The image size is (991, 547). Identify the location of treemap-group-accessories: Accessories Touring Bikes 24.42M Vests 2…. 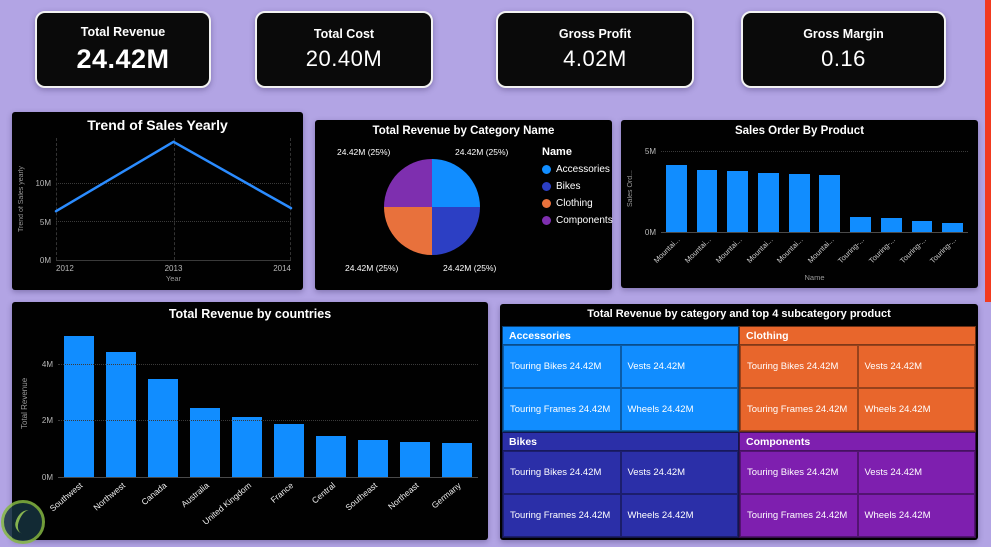
(620, 379).